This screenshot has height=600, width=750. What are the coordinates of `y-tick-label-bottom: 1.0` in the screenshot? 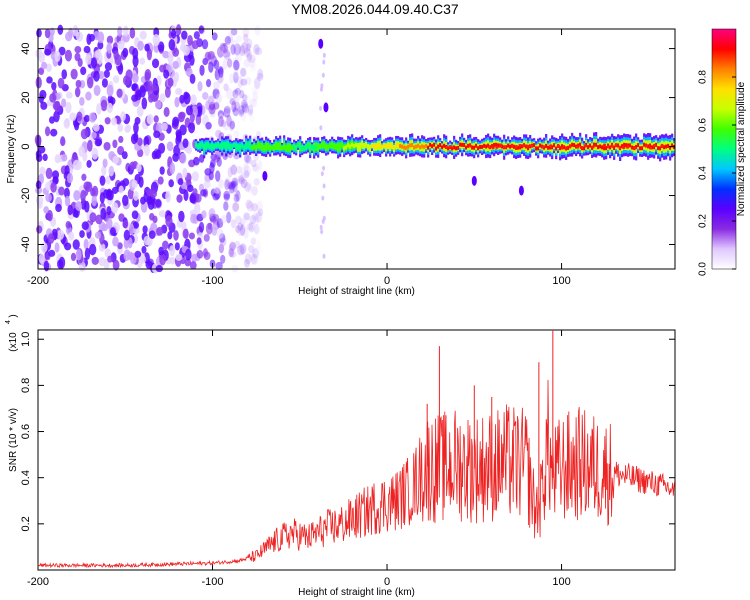 It's located at (26, 339).